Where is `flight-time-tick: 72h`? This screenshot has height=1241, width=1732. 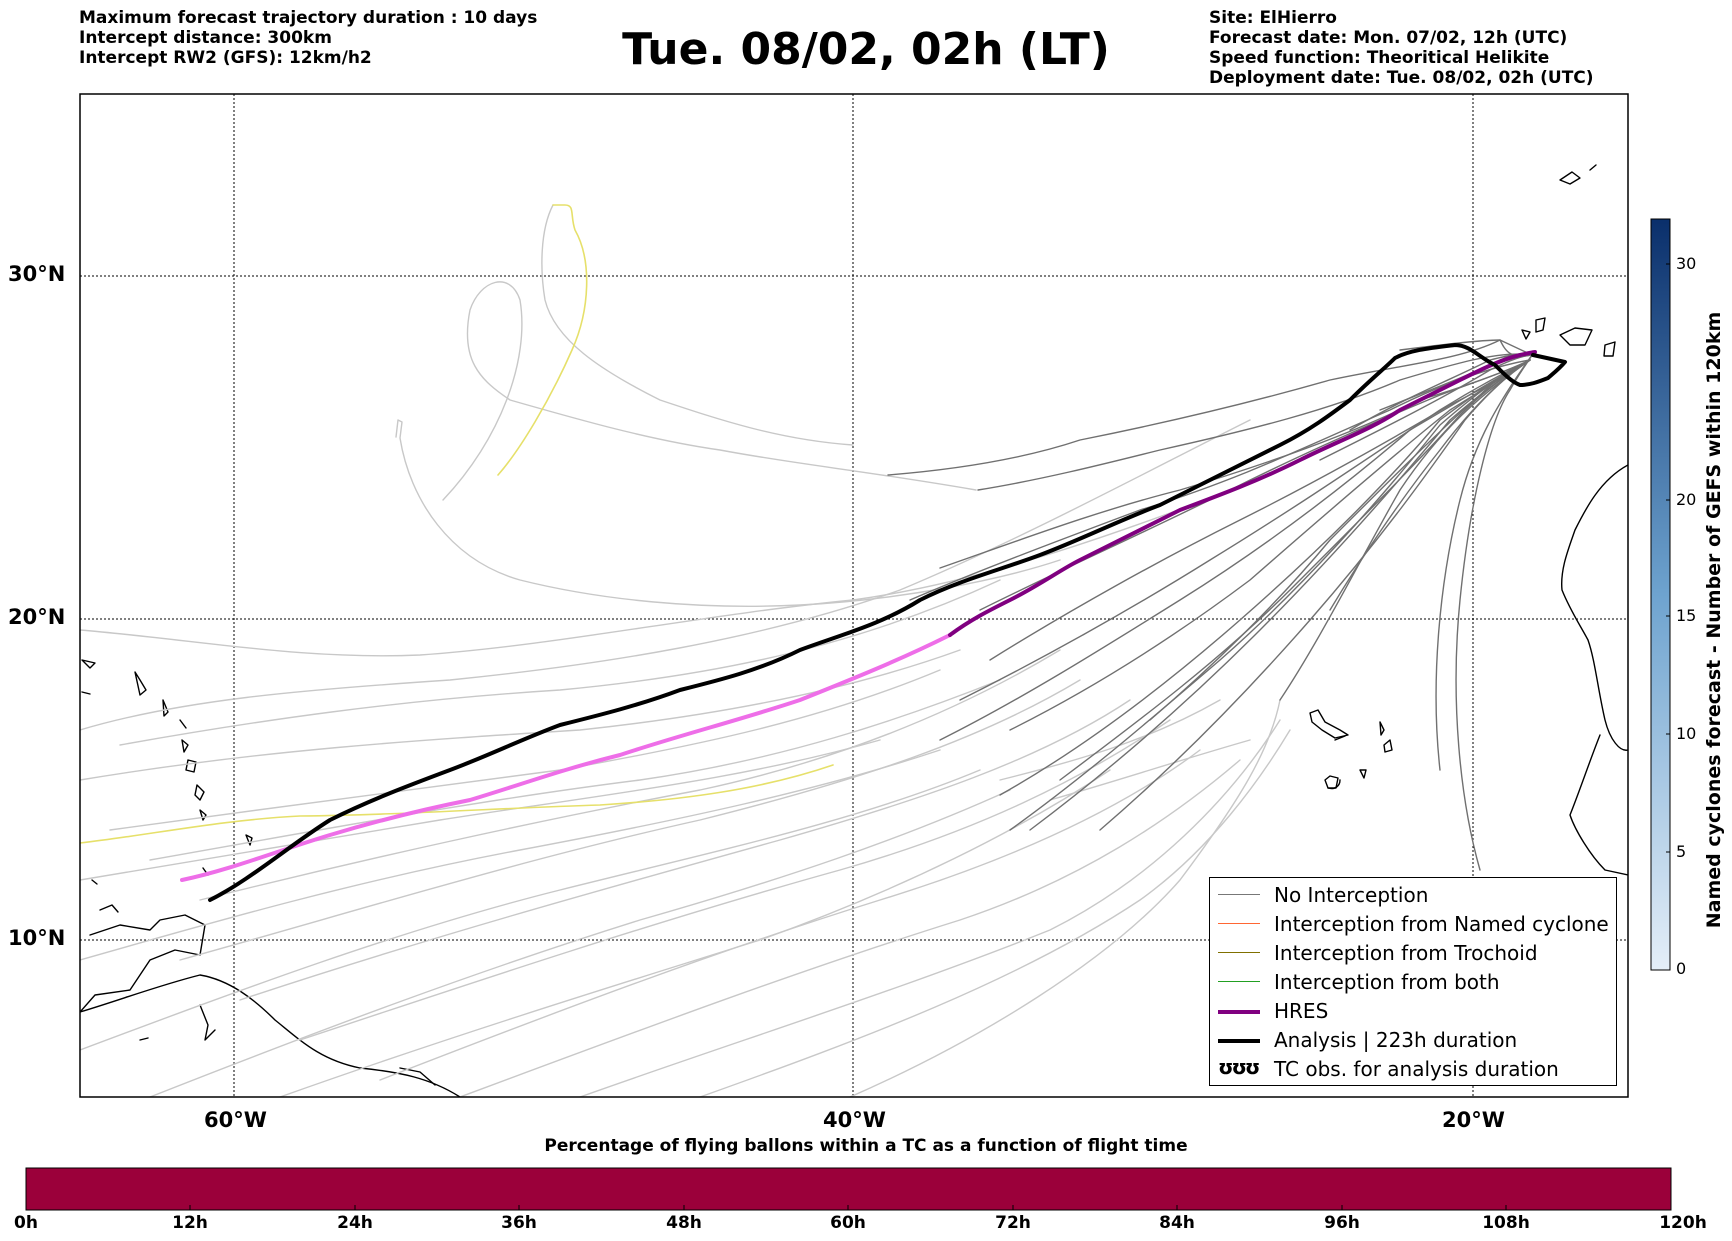
flight-time-tick: 72h is located at coordinates (1013, 1223).